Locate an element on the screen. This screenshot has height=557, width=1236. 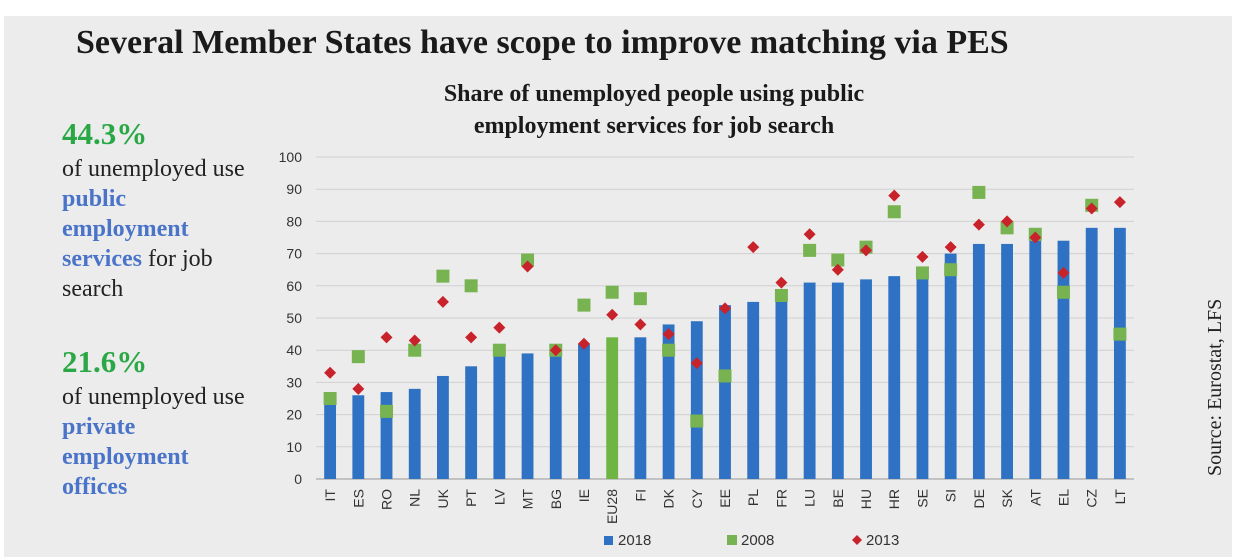
marker-2013-el is located at coordinates (1063, 272).